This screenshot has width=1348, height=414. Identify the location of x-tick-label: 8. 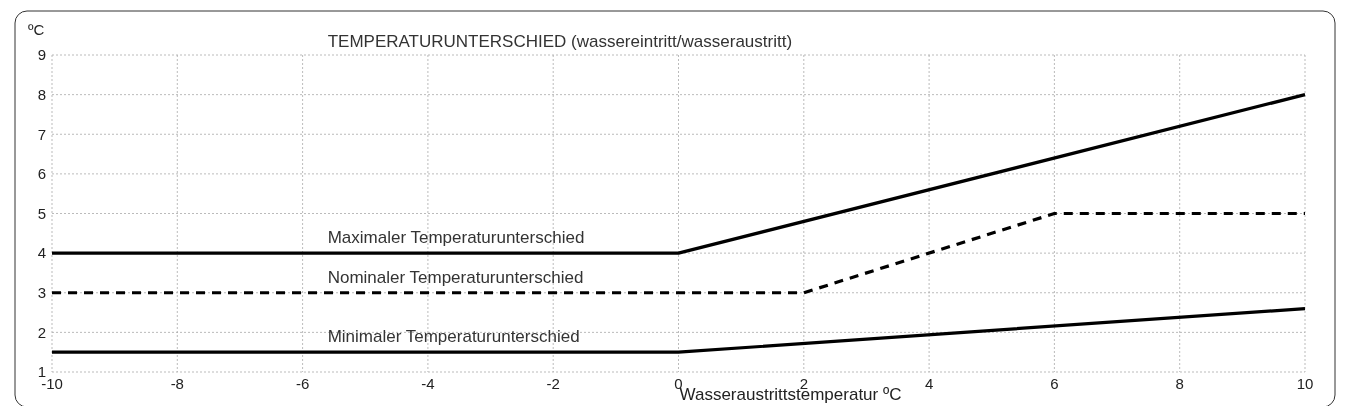
(1179, 383).